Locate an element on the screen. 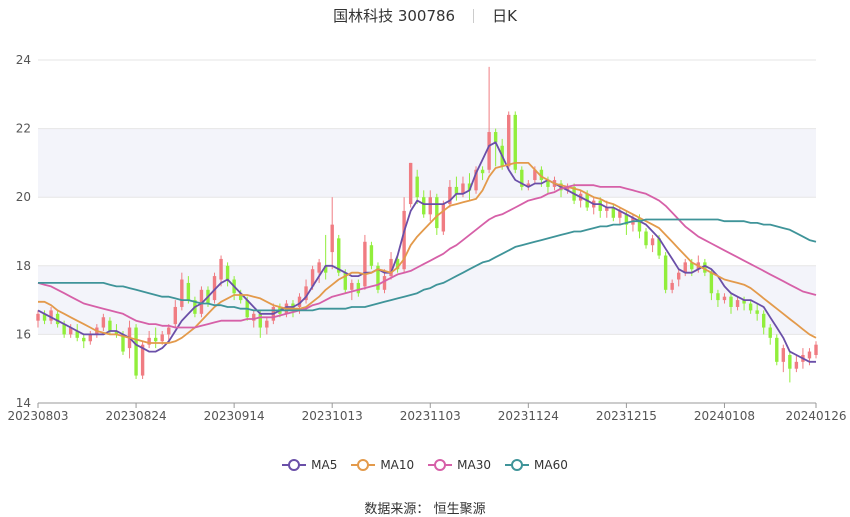 The image size is (850, 517). y-tick-label: 24 is located at coordinates (23, 60).